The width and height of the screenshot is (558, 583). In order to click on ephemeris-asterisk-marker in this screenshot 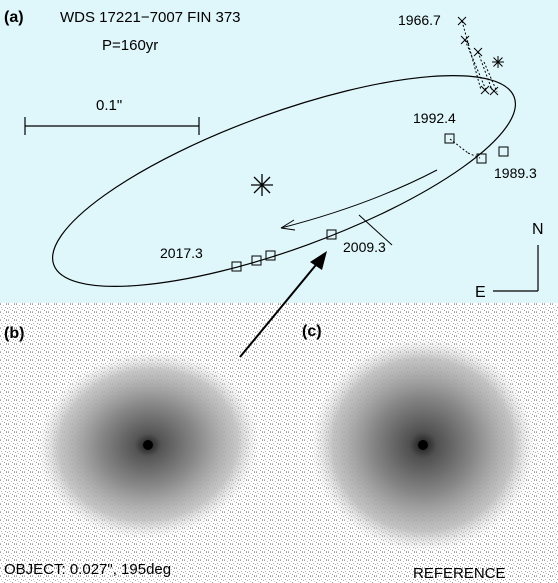, I will do `click(498, 62)`.